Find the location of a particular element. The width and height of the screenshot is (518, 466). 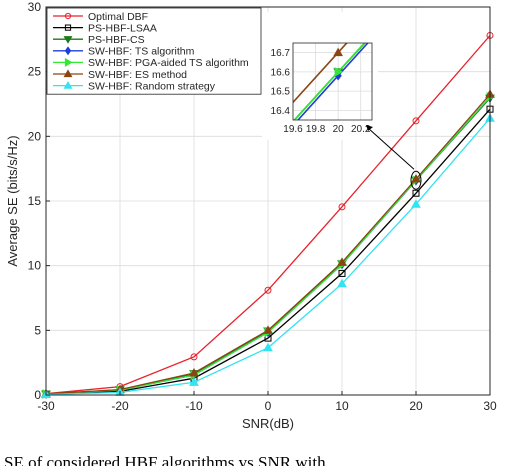

x-axis-label: SNR(dB) is located at coordinates (268, 423).